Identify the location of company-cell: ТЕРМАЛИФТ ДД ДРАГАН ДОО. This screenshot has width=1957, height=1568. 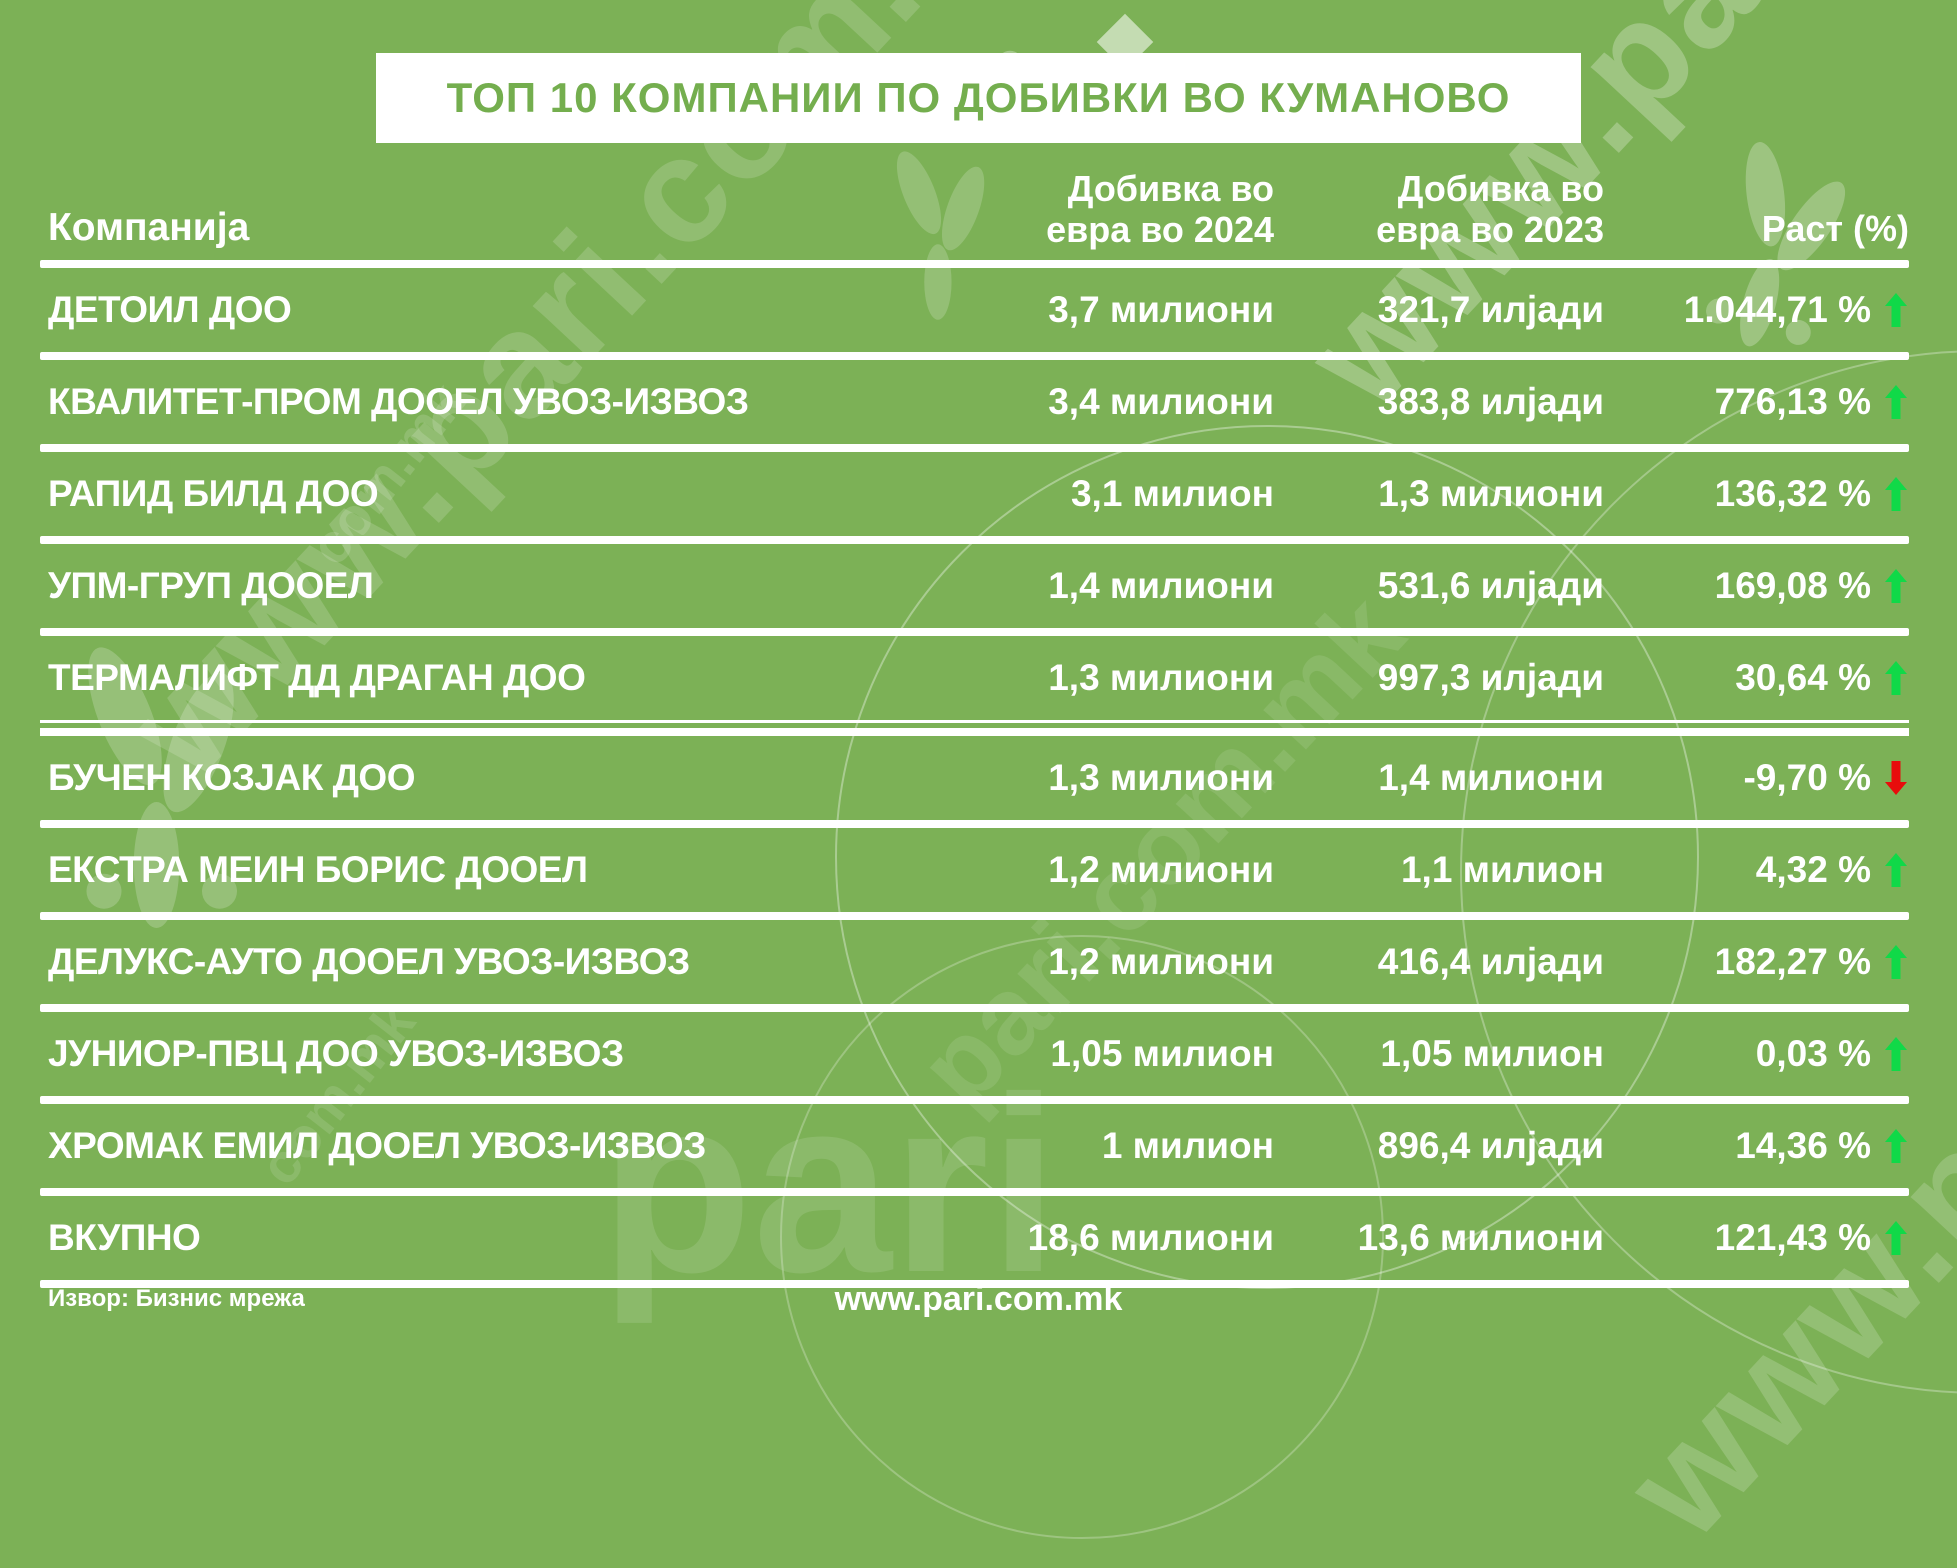
(317, 677).